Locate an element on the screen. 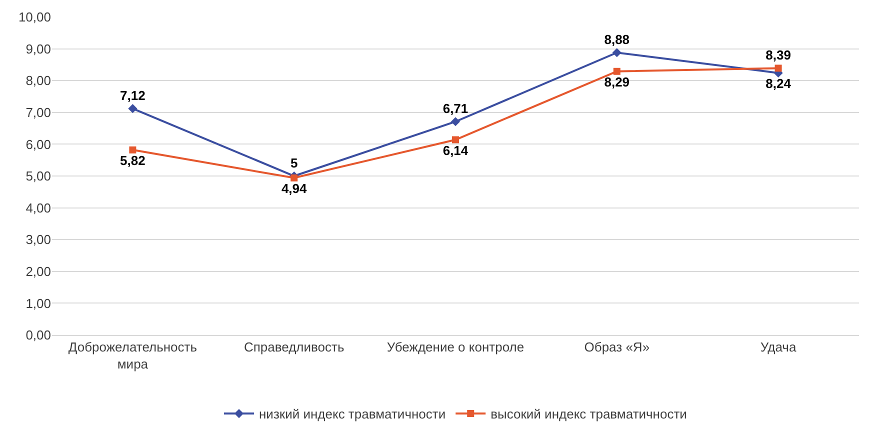 This screenshot has height=438, width=869. data-label: 8,29 is located at coordinates (617, 82).